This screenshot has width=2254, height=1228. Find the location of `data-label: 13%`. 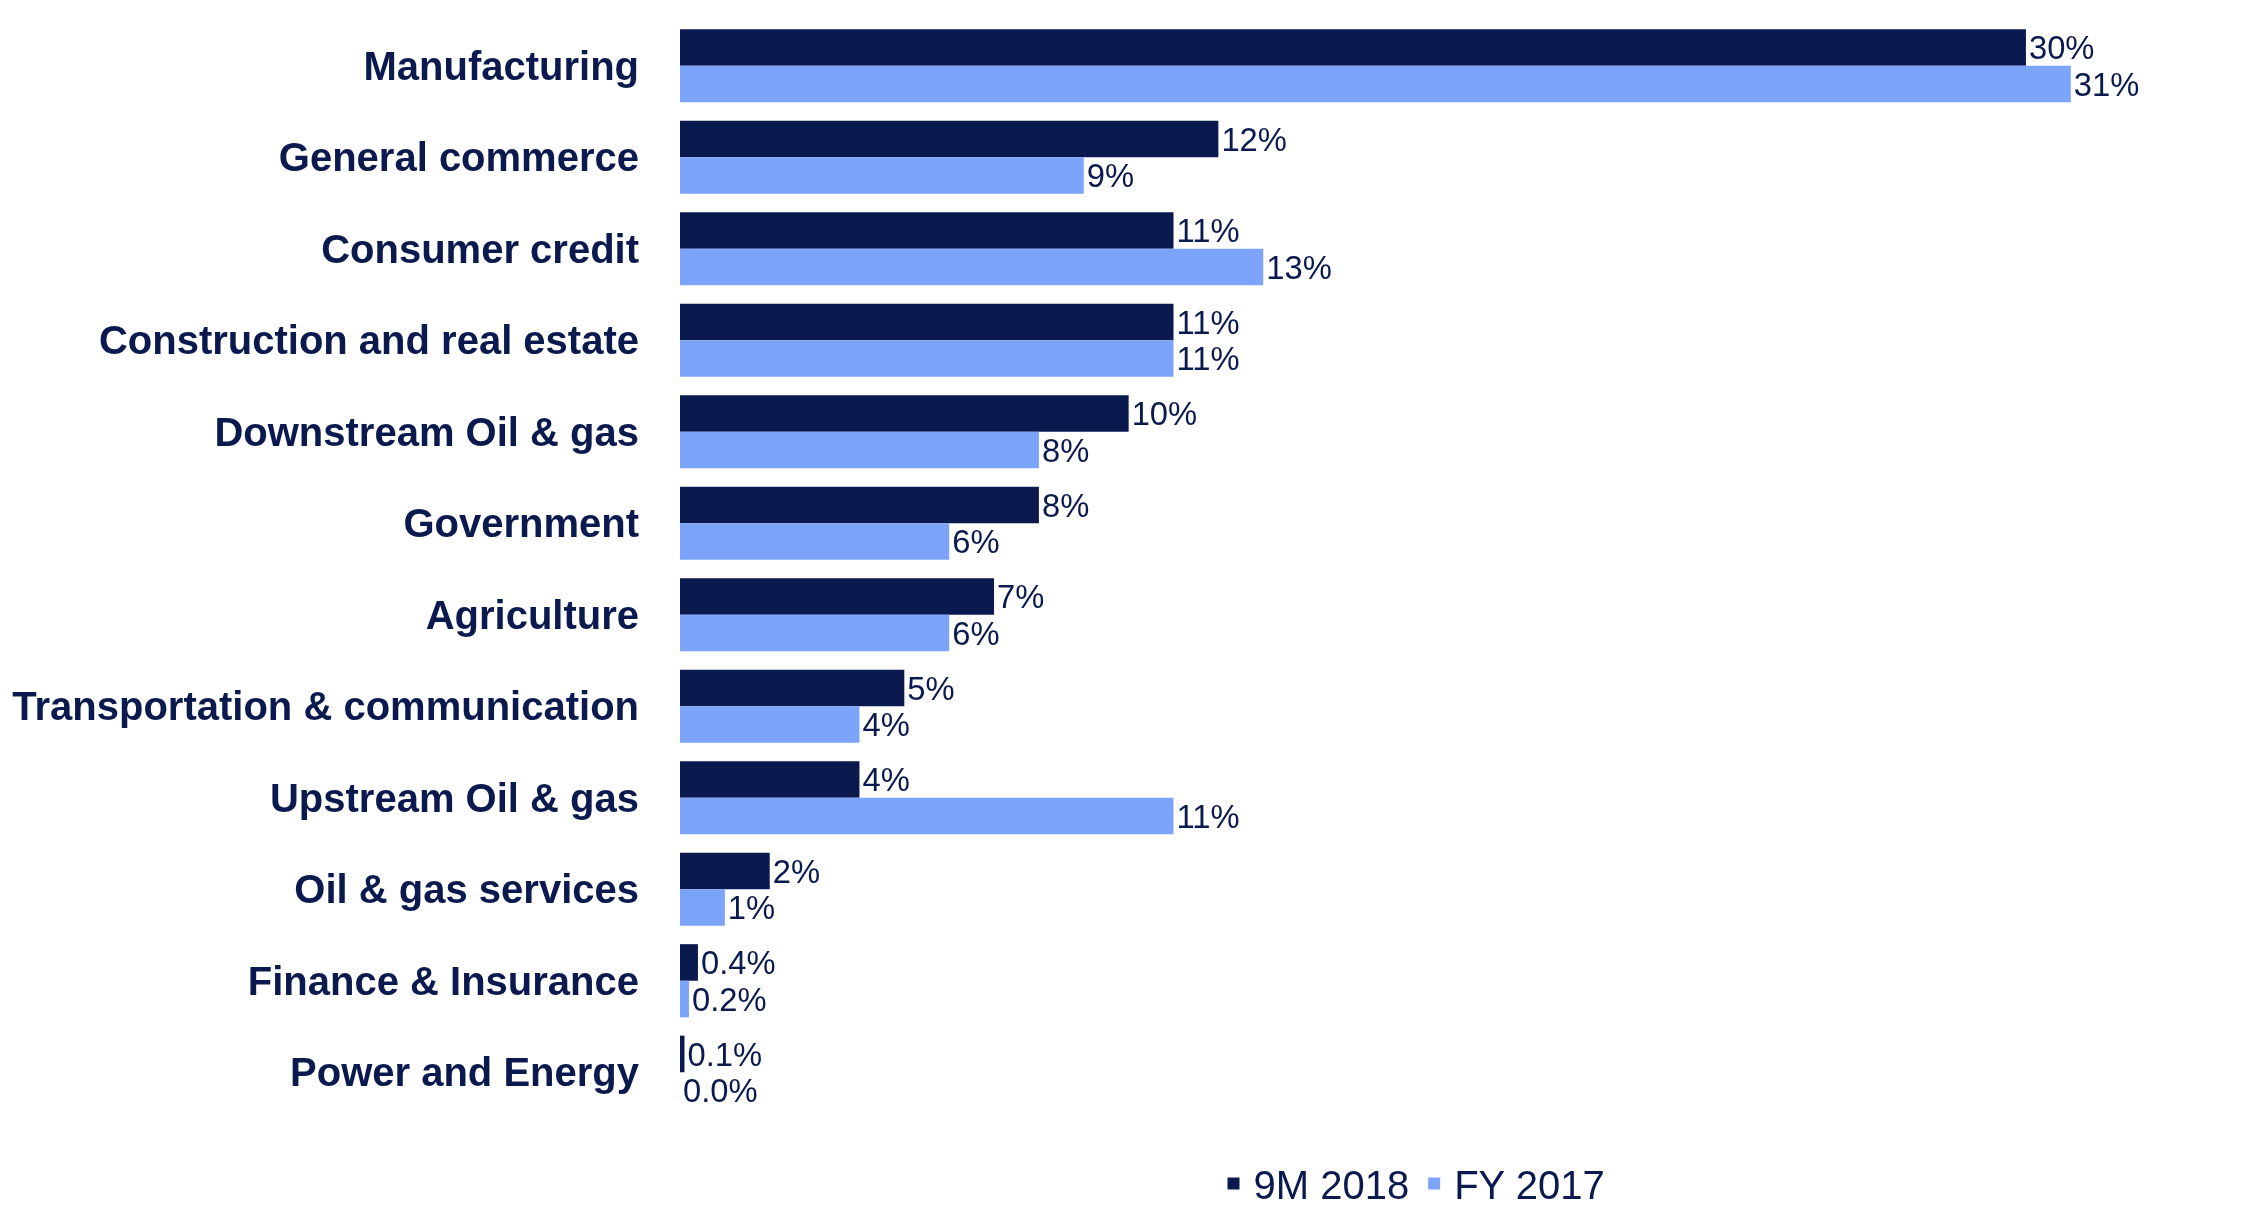

data-label: 13% is located at coordinates (1299, 267).